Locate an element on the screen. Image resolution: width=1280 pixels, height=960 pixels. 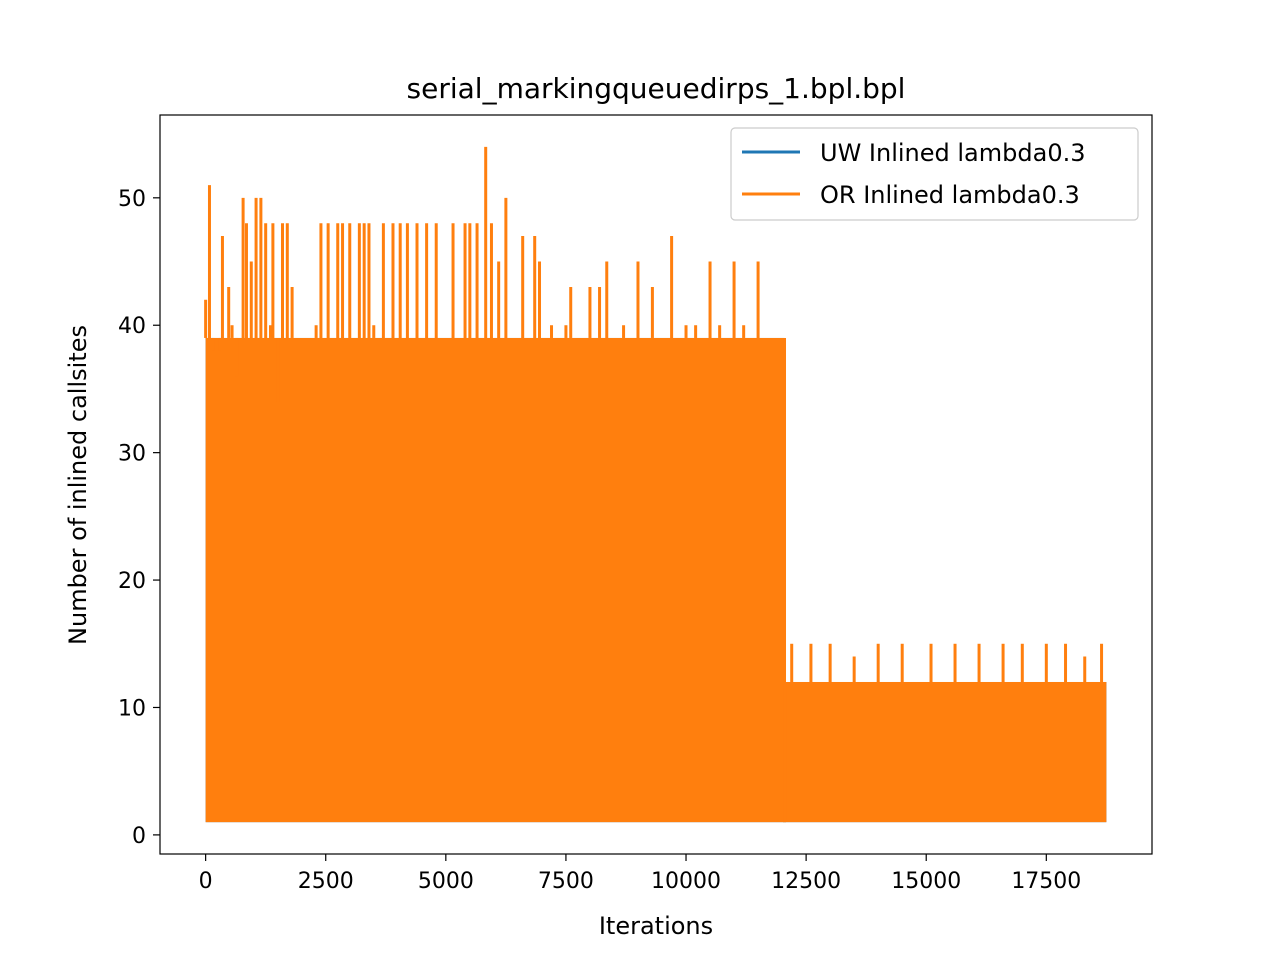
y-tick-label: 30 is located at coordinates (132, 454).